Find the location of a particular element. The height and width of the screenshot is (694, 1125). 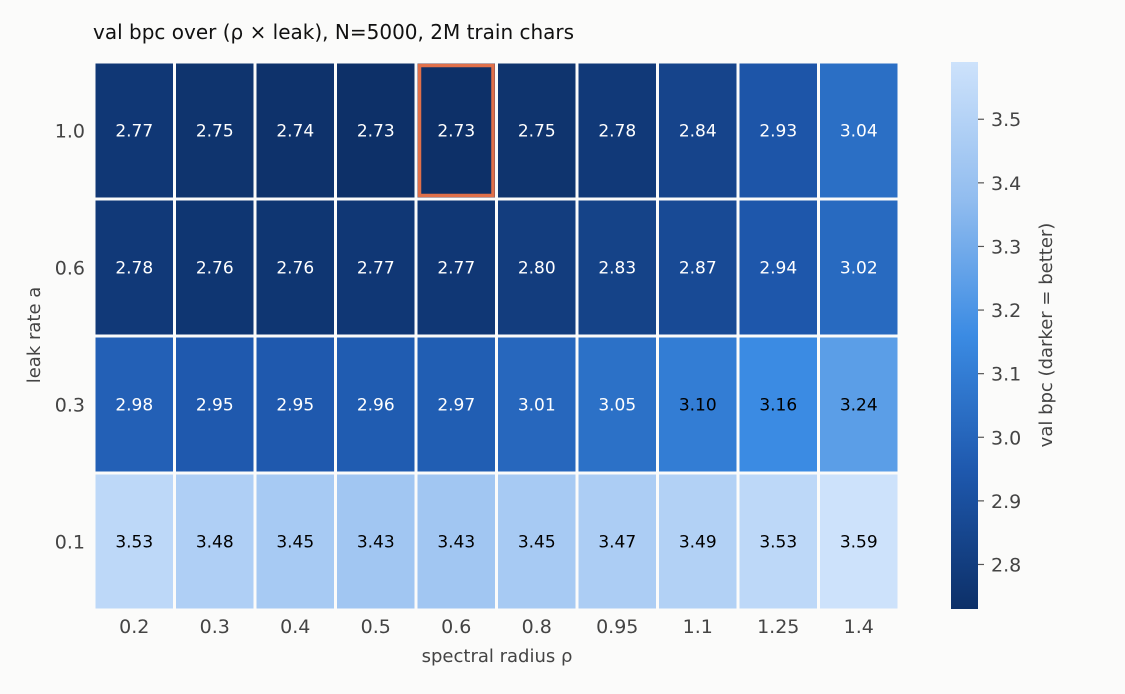

cell-value-label: 3.16 is located at coordinates (778, 406).